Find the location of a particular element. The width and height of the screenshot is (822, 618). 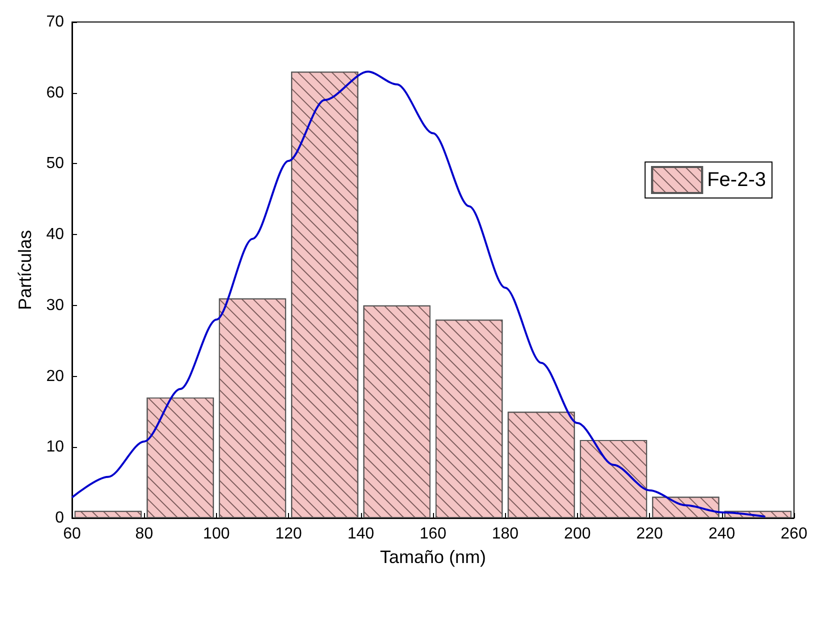

y-tick-label: 50 is located at coordinates (55, 163).